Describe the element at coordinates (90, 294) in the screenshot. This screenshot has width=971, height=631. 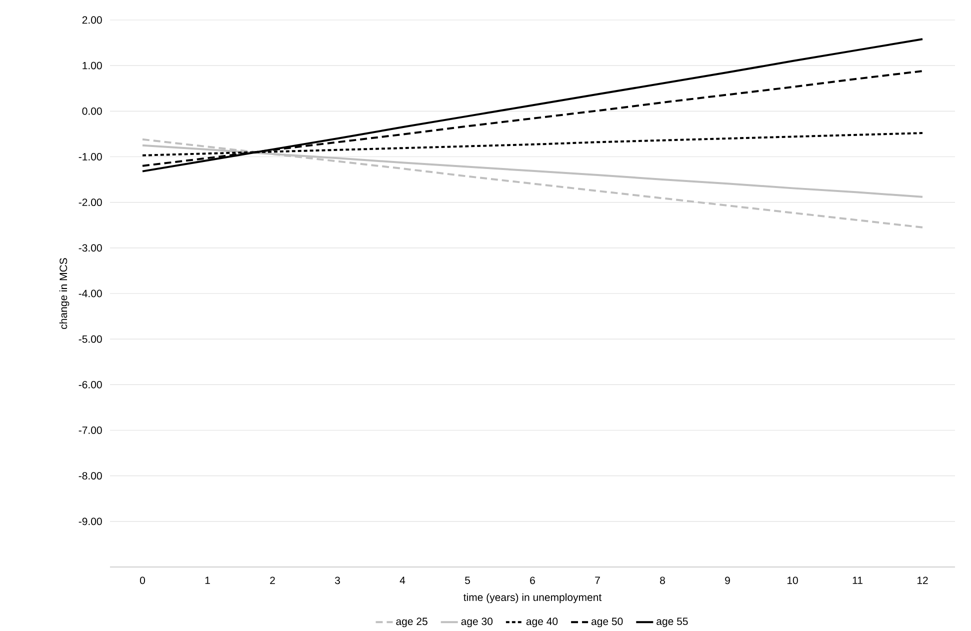
I see `y-tick-label: -4.00` at that location.